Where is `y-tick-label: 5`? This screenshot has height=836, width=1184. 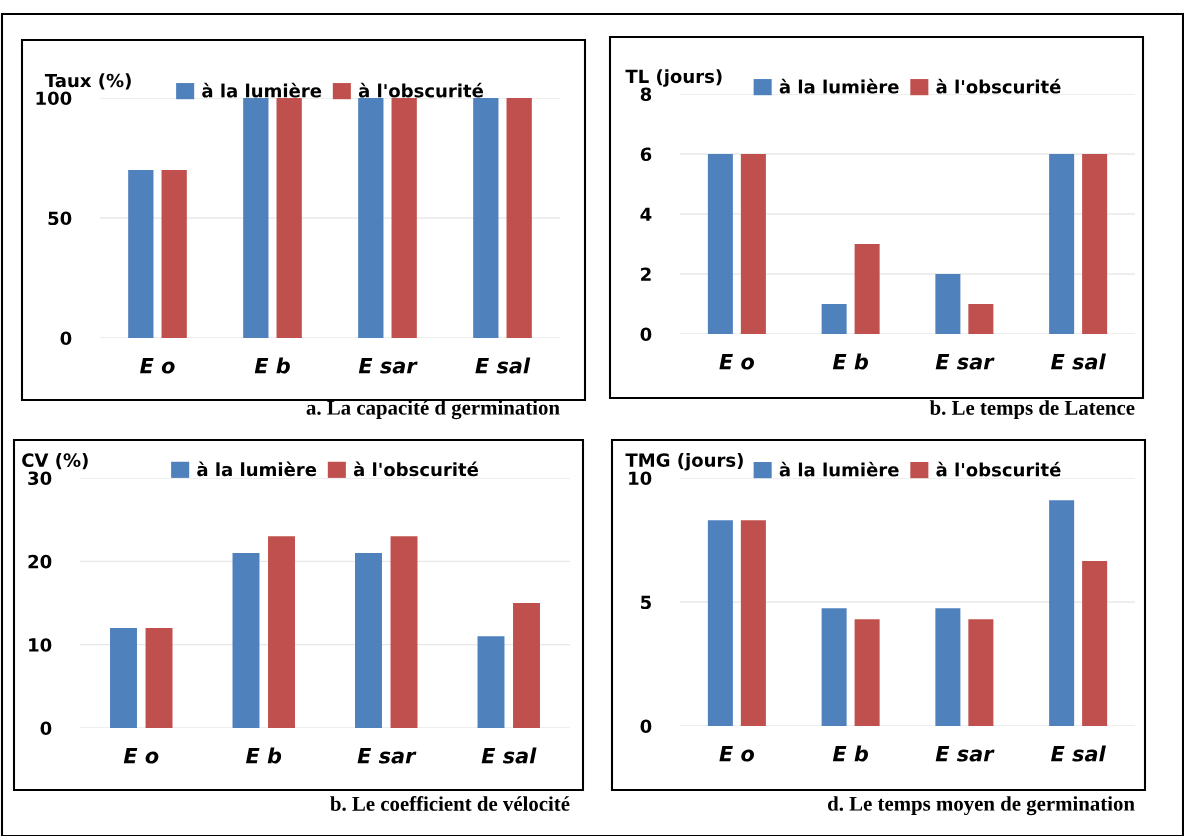 y-tick-label: 5 is located at coordinates (646, 602).